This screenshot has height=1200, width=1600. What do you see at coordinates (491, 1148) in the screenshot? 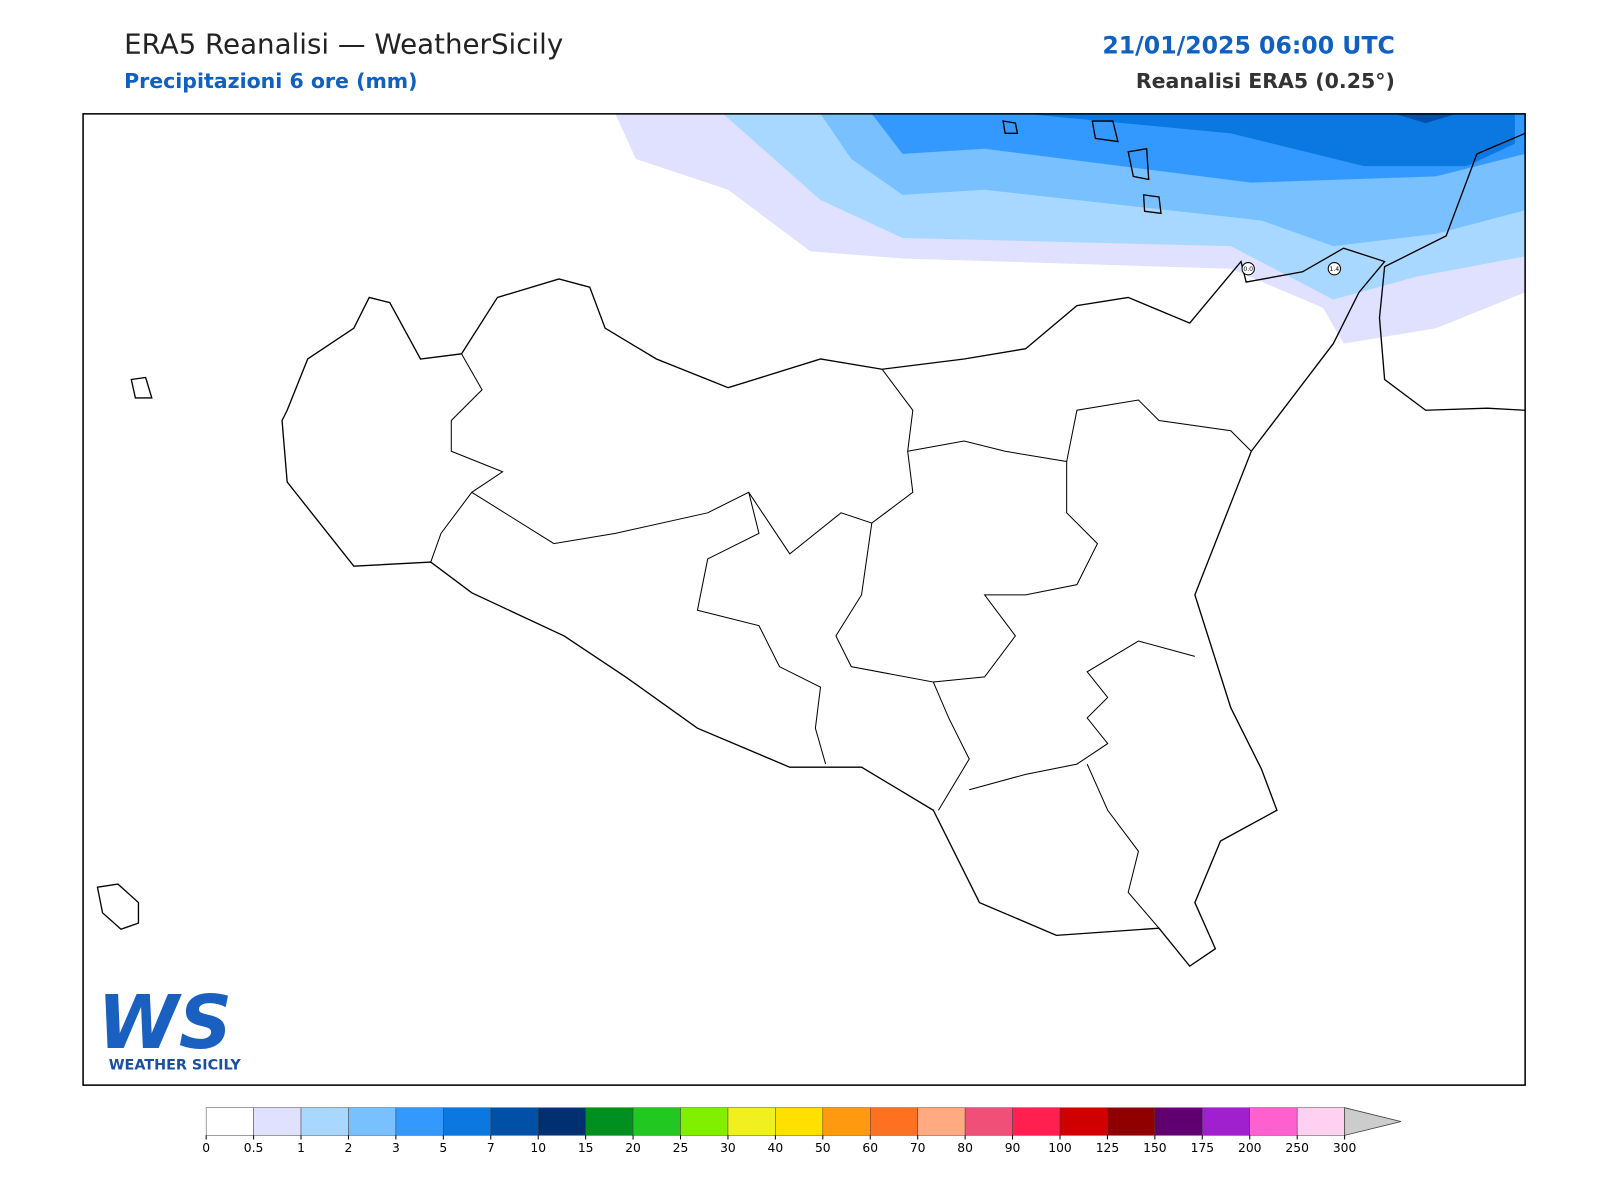
I see `colorbar-tick-label: 7` at bounding box center [491, 1148].